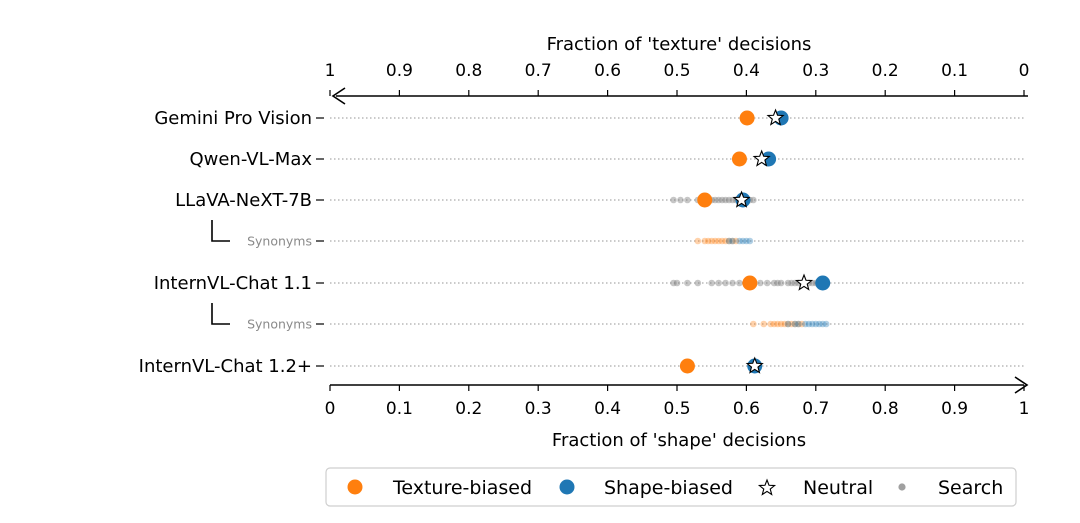 This screenshot has height=523, width=1080. I want to click on legend-neutral-marker, so click(767, 487).